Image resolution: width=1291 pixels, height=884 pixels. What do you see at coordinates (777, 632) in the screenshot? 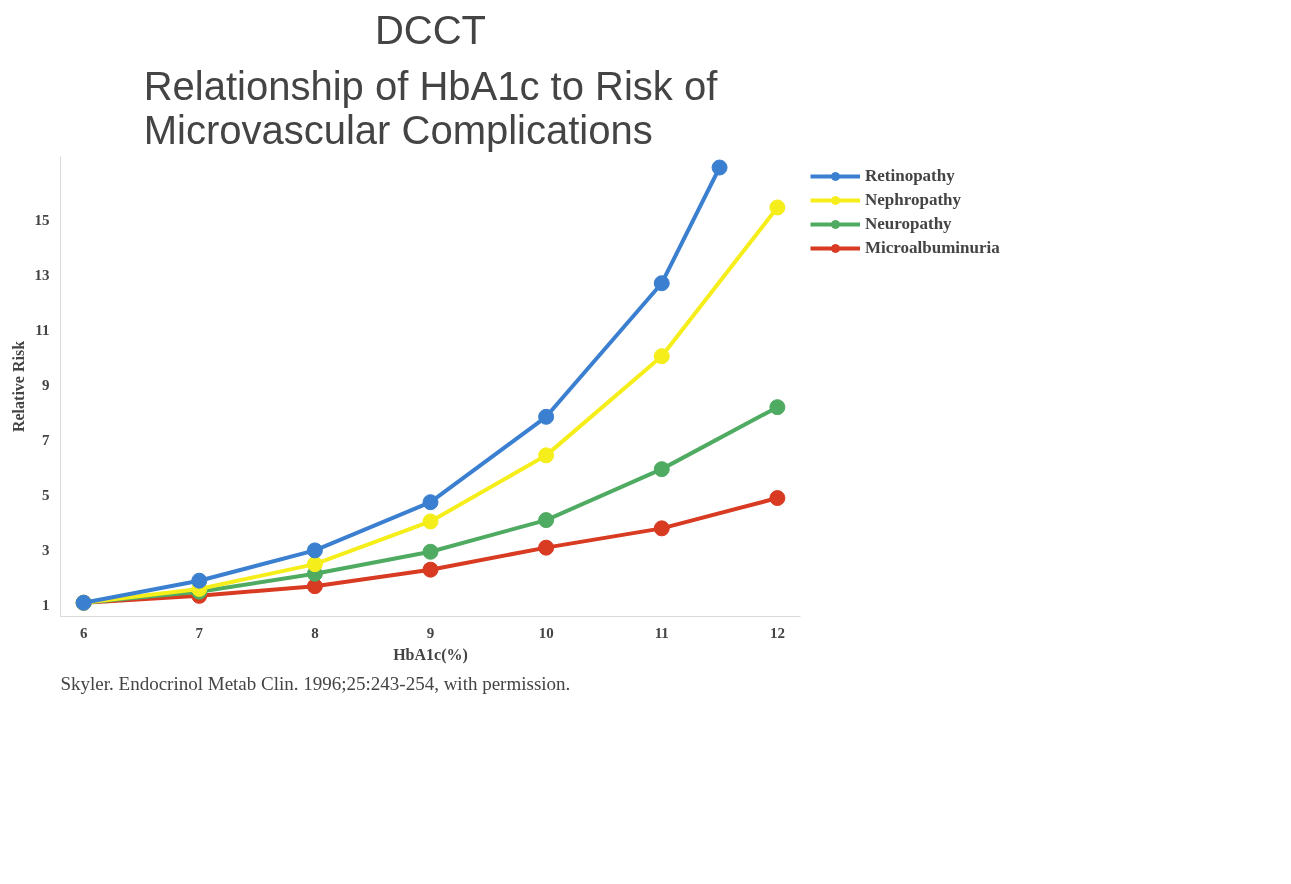
I see `x-tick-label: 12` at bounding box center [777, 632].